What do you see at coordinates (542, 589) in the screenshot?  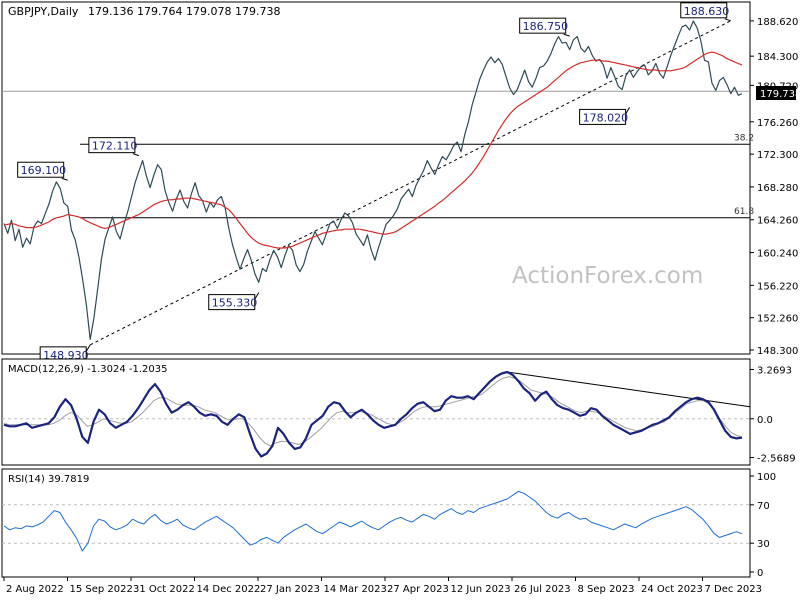 I see `x-tick-label: 26 Jul 2023` at bounding box center [542, 589].